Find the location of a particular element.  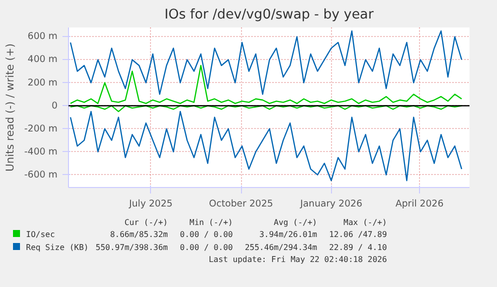

y-tick-label: 400 m is located at coordinates (43, 60).